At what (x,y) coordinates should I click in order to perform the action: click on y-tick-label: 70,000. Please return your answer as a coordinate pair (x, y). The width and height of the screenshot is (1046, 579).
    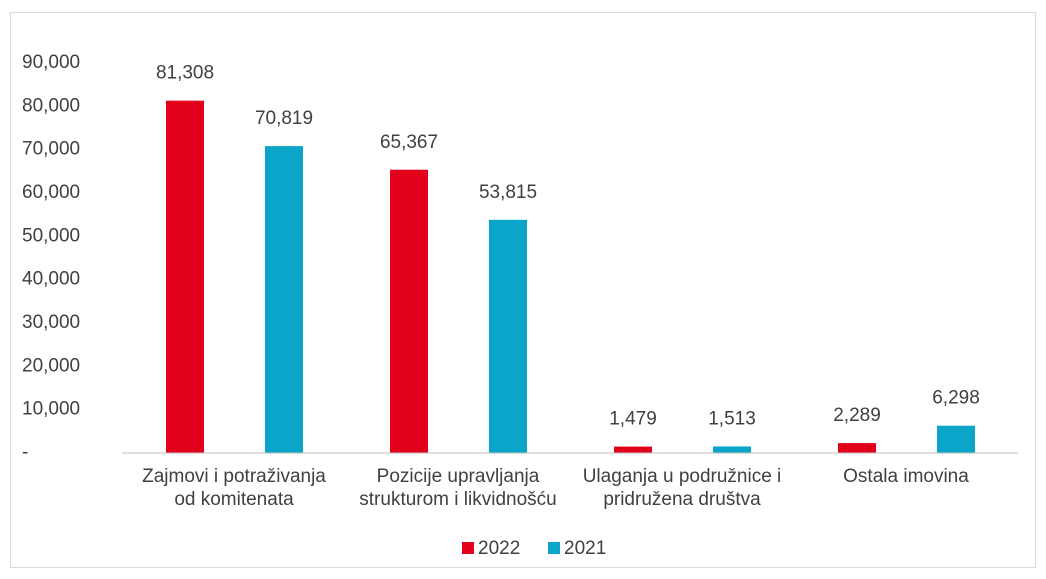
    Looking at the image, I should click on (51, 149).